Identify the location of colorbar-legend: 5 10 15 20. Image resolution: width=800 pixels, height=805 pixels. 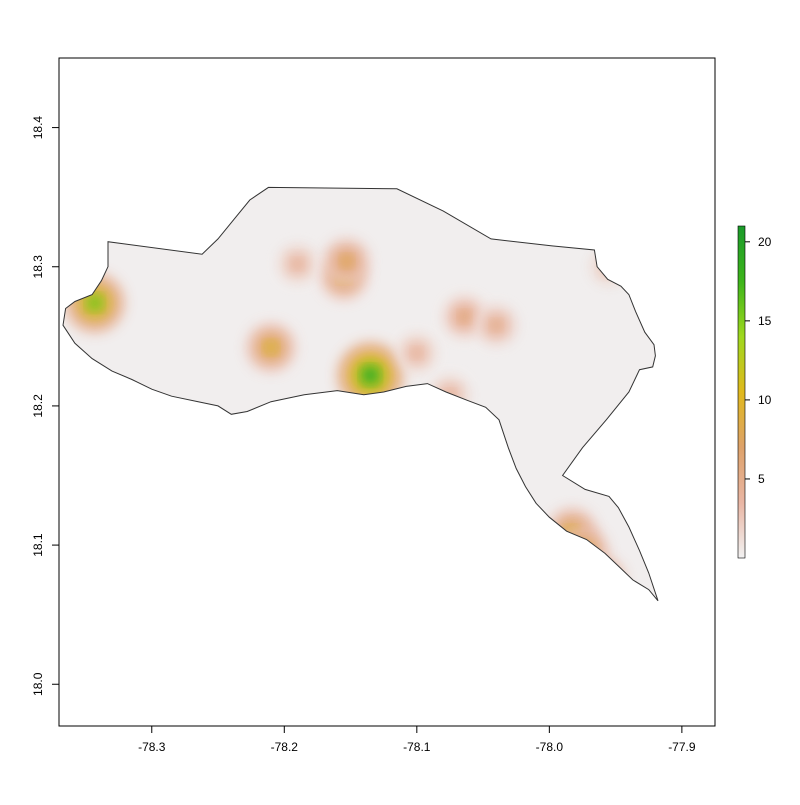
(754, 392).